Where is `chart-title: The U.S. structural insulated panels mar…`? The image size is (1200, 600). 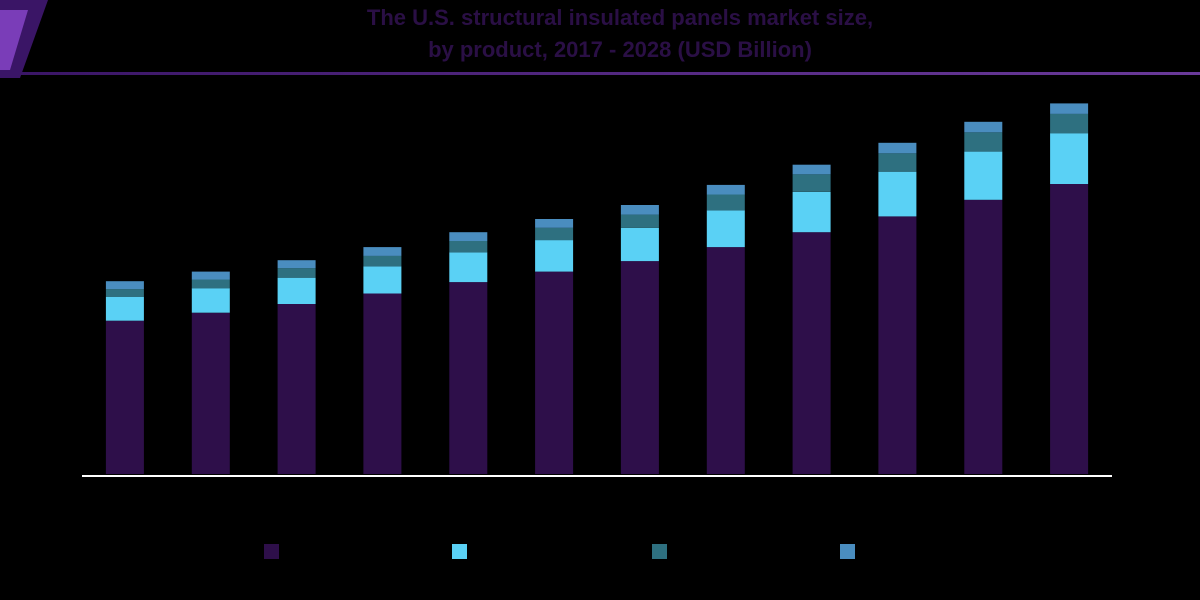 chart-title: The U.S. structural insulated panels mar… is located at coordinates (620, 34).